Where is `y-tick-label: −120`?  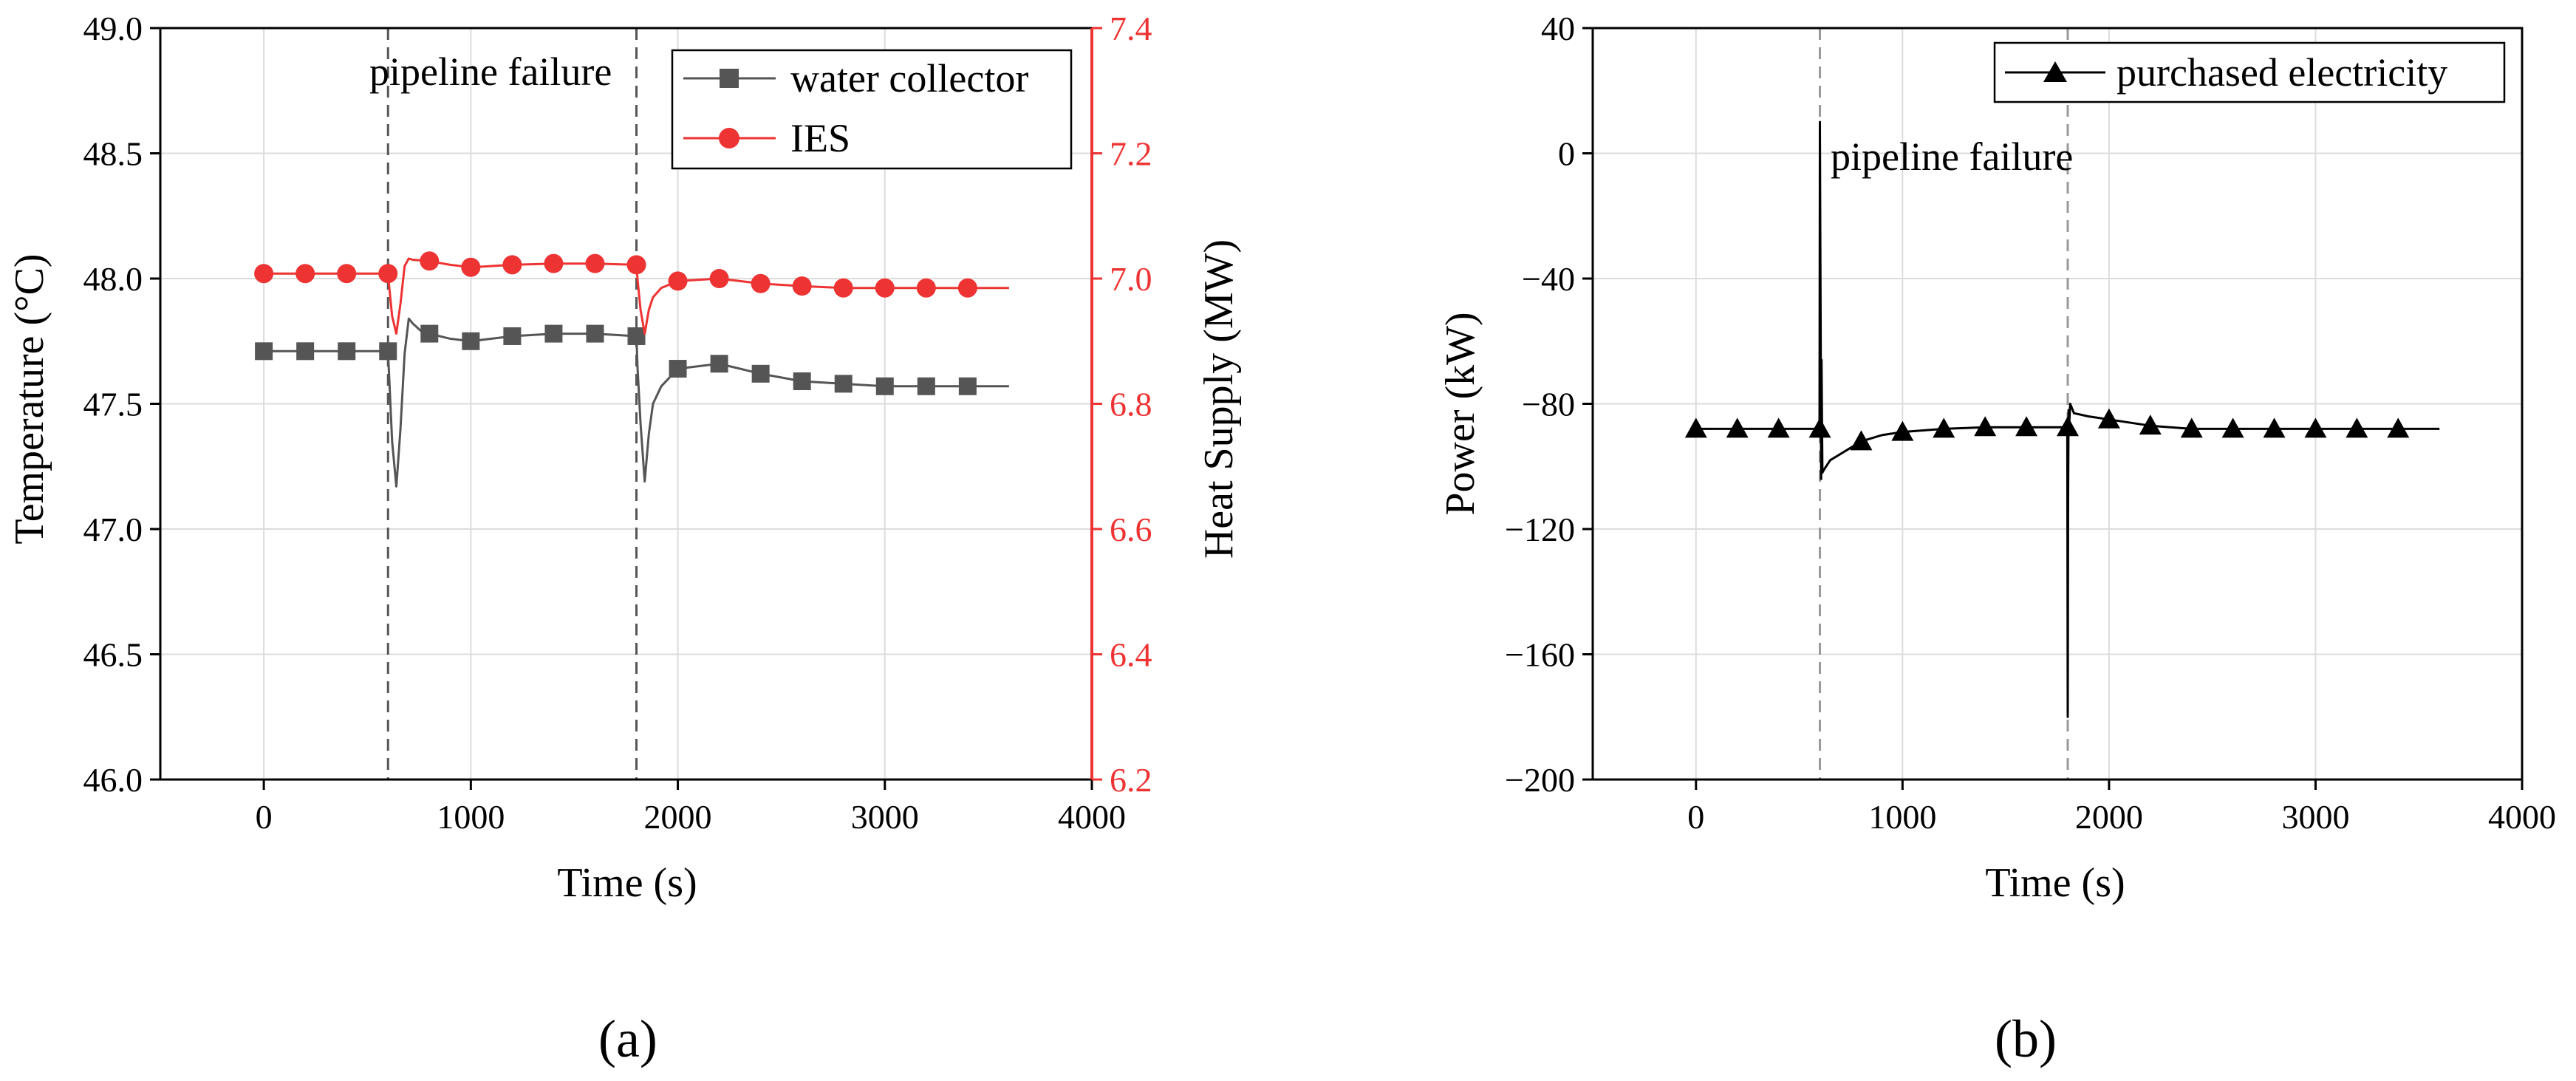 y-tick-label: −120 is located at coordinates (1540, 529).